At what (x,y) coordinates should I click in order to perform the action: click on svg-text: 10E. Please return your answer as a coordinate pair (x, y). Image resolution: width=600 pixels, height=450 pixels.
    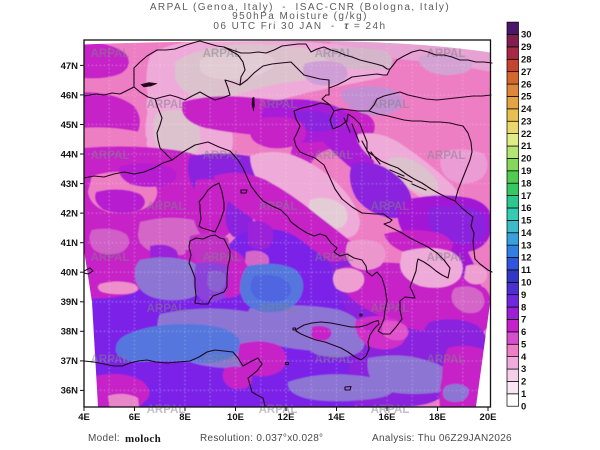
    Looking at the image, I should click on (235, 417).